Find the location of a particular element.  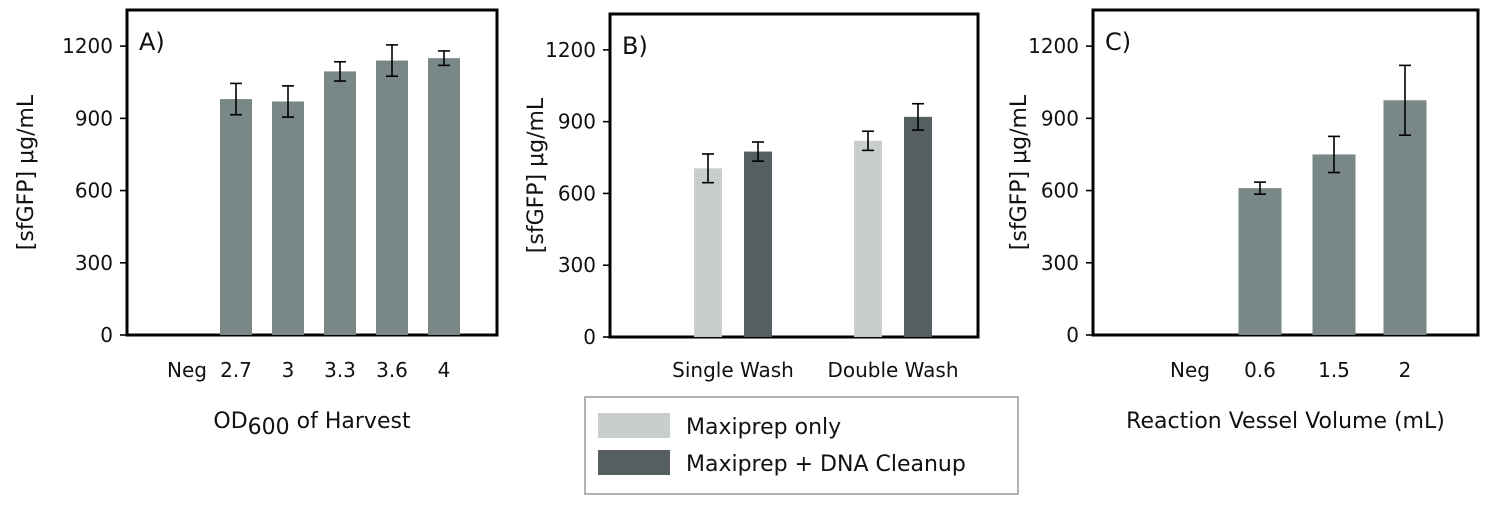

x-tick-label-a: 3 is located at coordinates (288, 370).